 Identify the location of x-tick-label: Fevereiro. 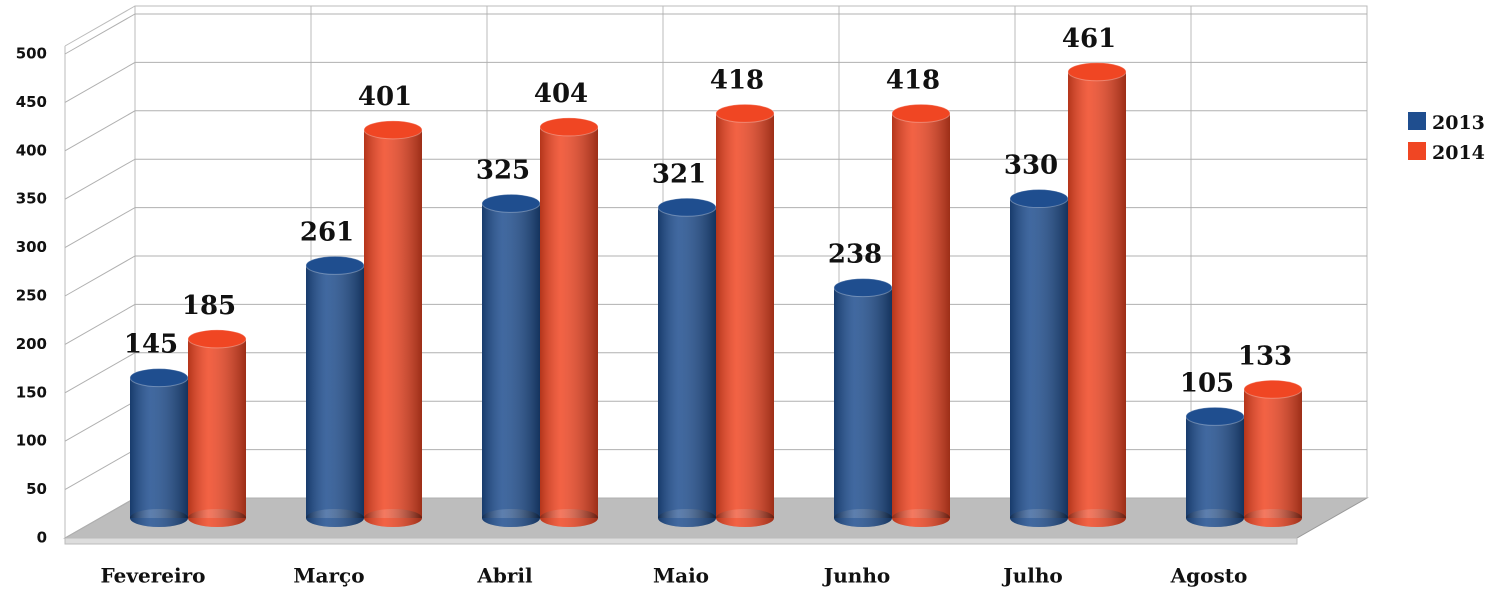
(153, 576).